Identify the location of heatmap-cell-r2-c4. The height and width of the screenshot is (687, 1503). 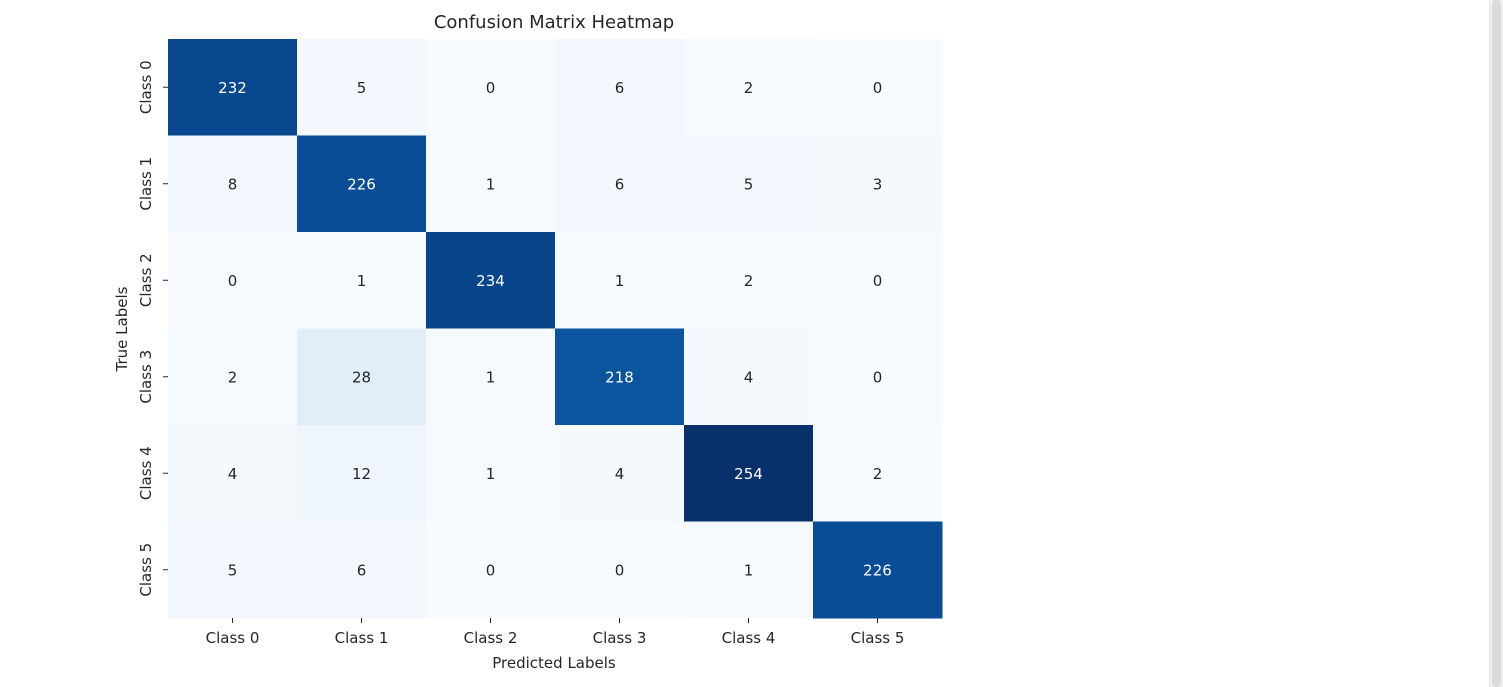
(749, 280).